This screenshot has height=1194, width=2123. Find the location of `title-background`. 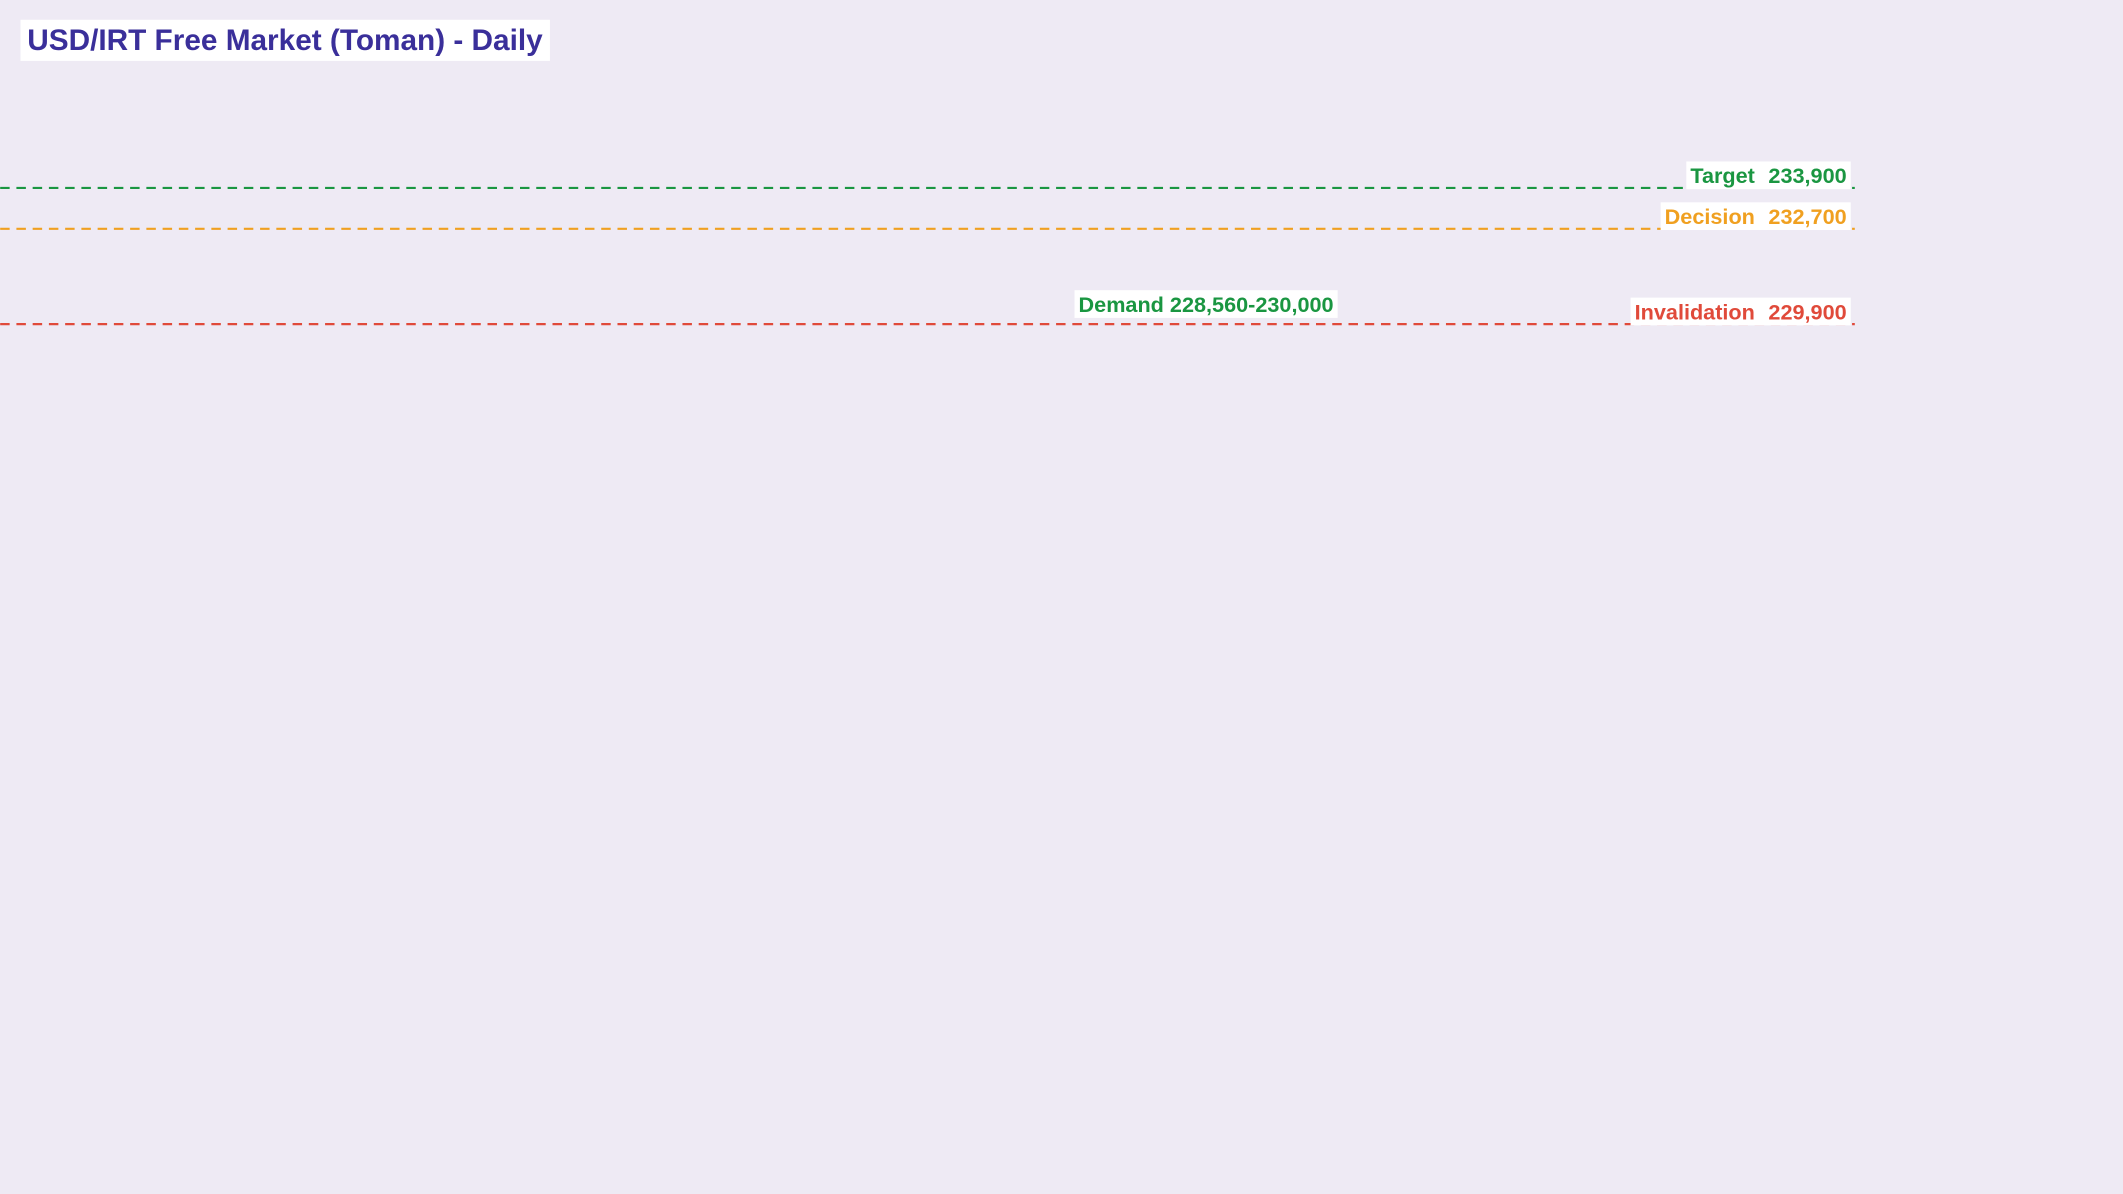

title-background is located at coordinates (285, 40).